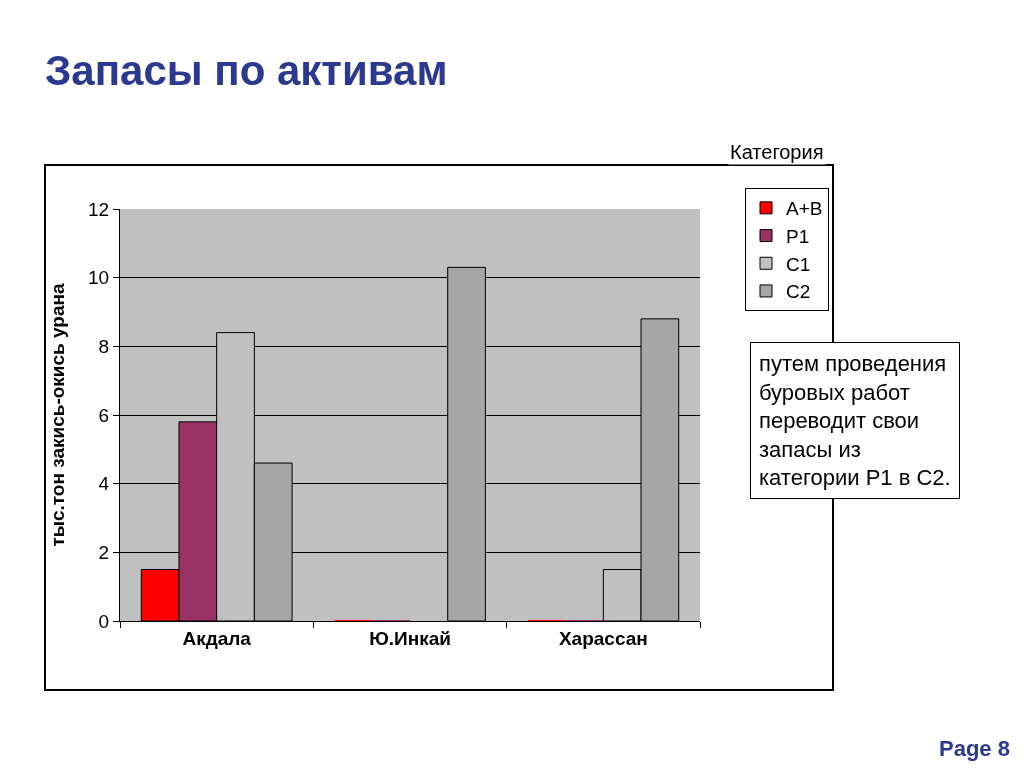 The width and height of the screenshot is (1024, 768). I want to click on y-tick-label: 0, so click(104, 621).